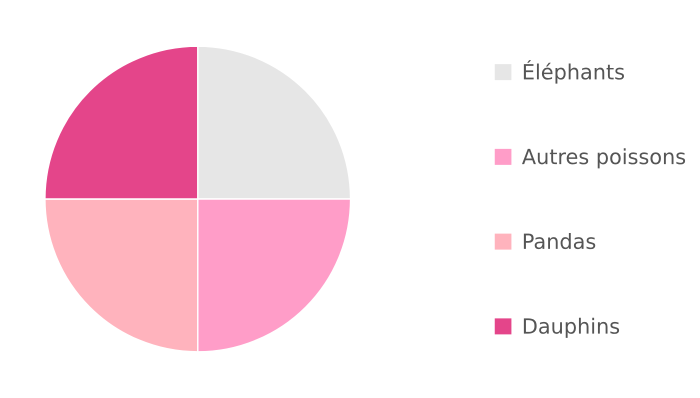 This screenshot has height=398, width=700. What do you see at coordinates (574, 72) in the screenshot?
I see `legend-label: Éléphants` at bounding box center [574, 72].